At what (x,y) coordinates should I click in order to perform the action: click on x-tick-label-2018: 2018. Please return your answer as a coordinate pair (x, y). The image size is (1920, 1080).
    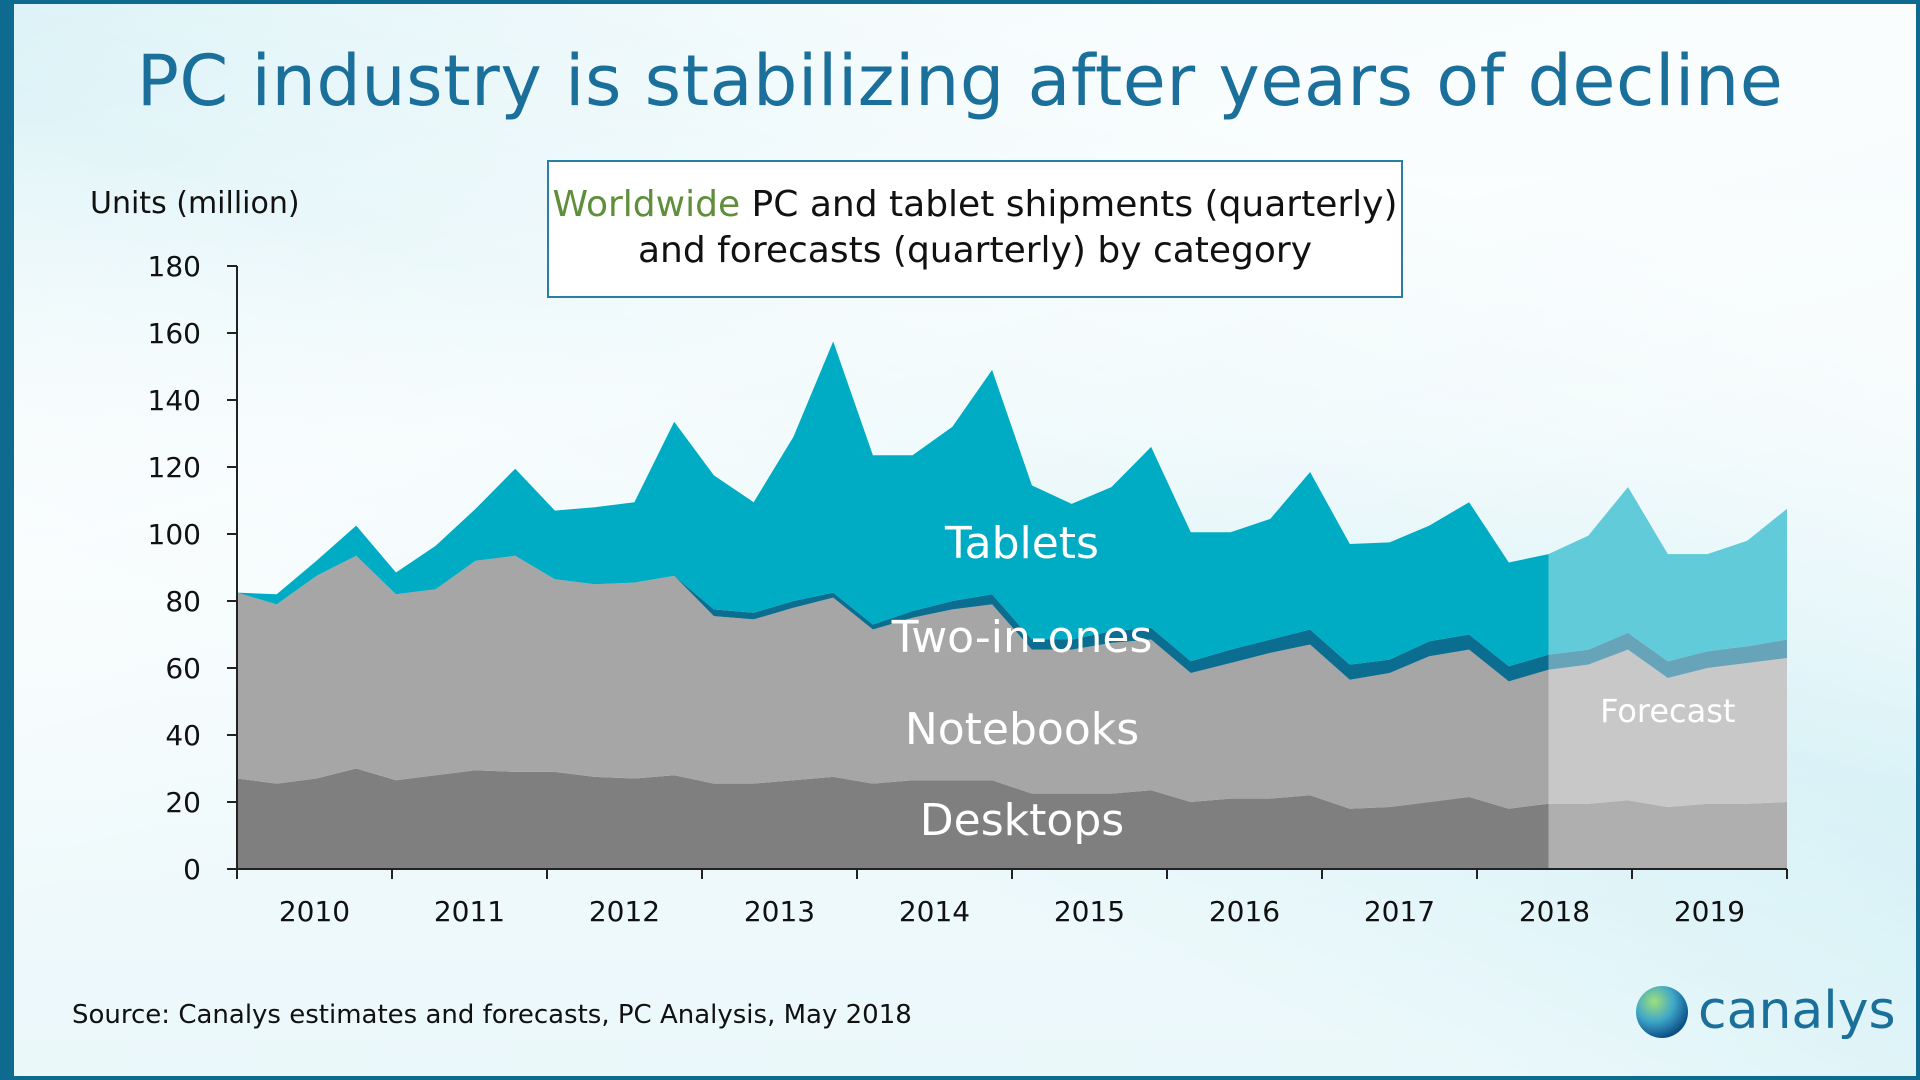
    Looking at the image, I should click on (1554, 911).